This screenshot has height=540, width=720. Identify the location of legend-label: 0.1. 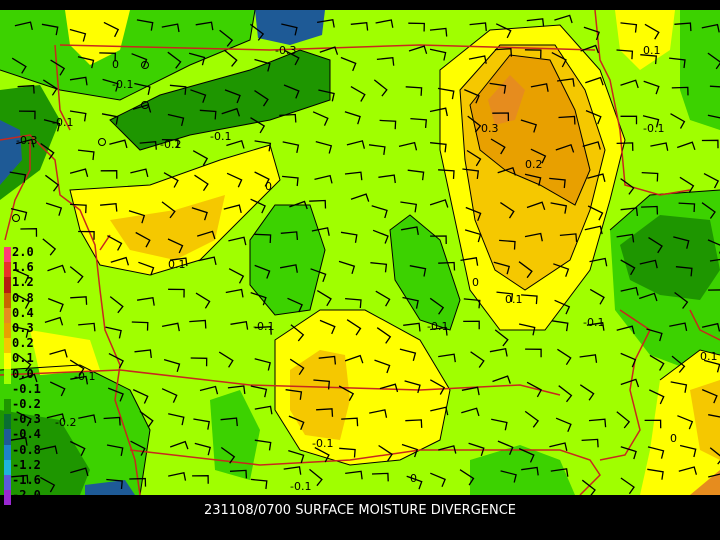
(23, 358).